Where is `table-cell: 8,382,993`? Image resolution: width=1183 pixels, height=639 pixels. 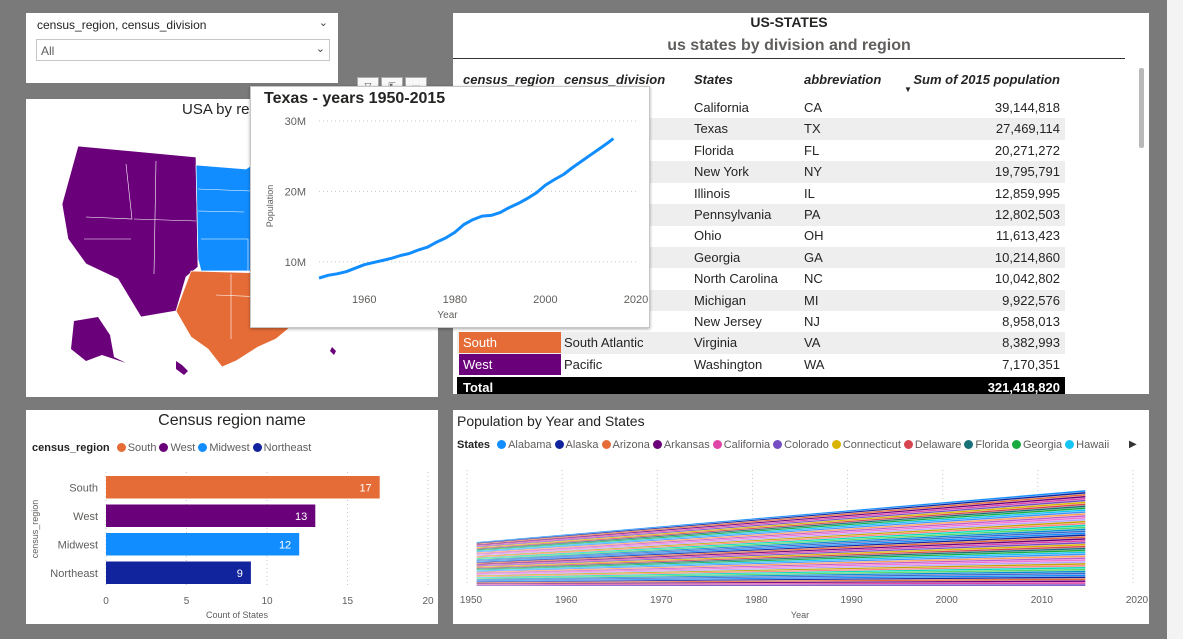
table-cell: 8,382,993 is located at coordinates (1031, 343).